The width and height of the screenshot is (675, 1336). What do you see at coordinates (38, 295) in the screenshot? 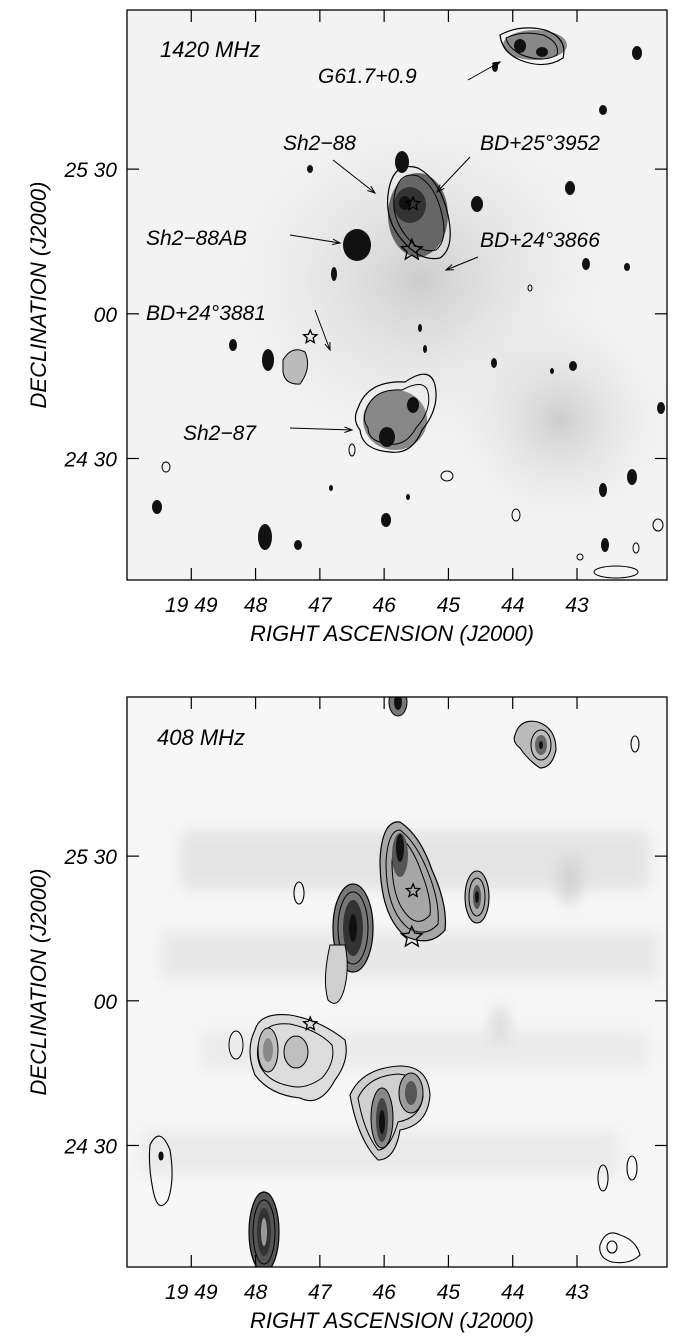
I see `y-axis-title-1420: DECLINATION (J2000)` at bounding box center [38, 295].